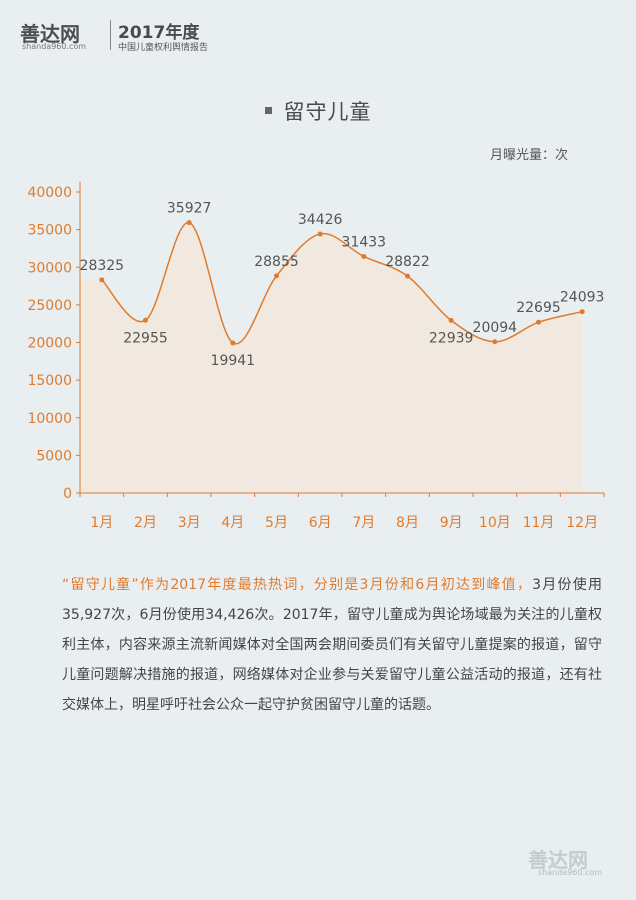 The width and height of the screenshot is (636, 900). What do you see at coordinates (268, 110) in the screenshot?
I see `title-bullet-icon` at bounding box center [268, 110].